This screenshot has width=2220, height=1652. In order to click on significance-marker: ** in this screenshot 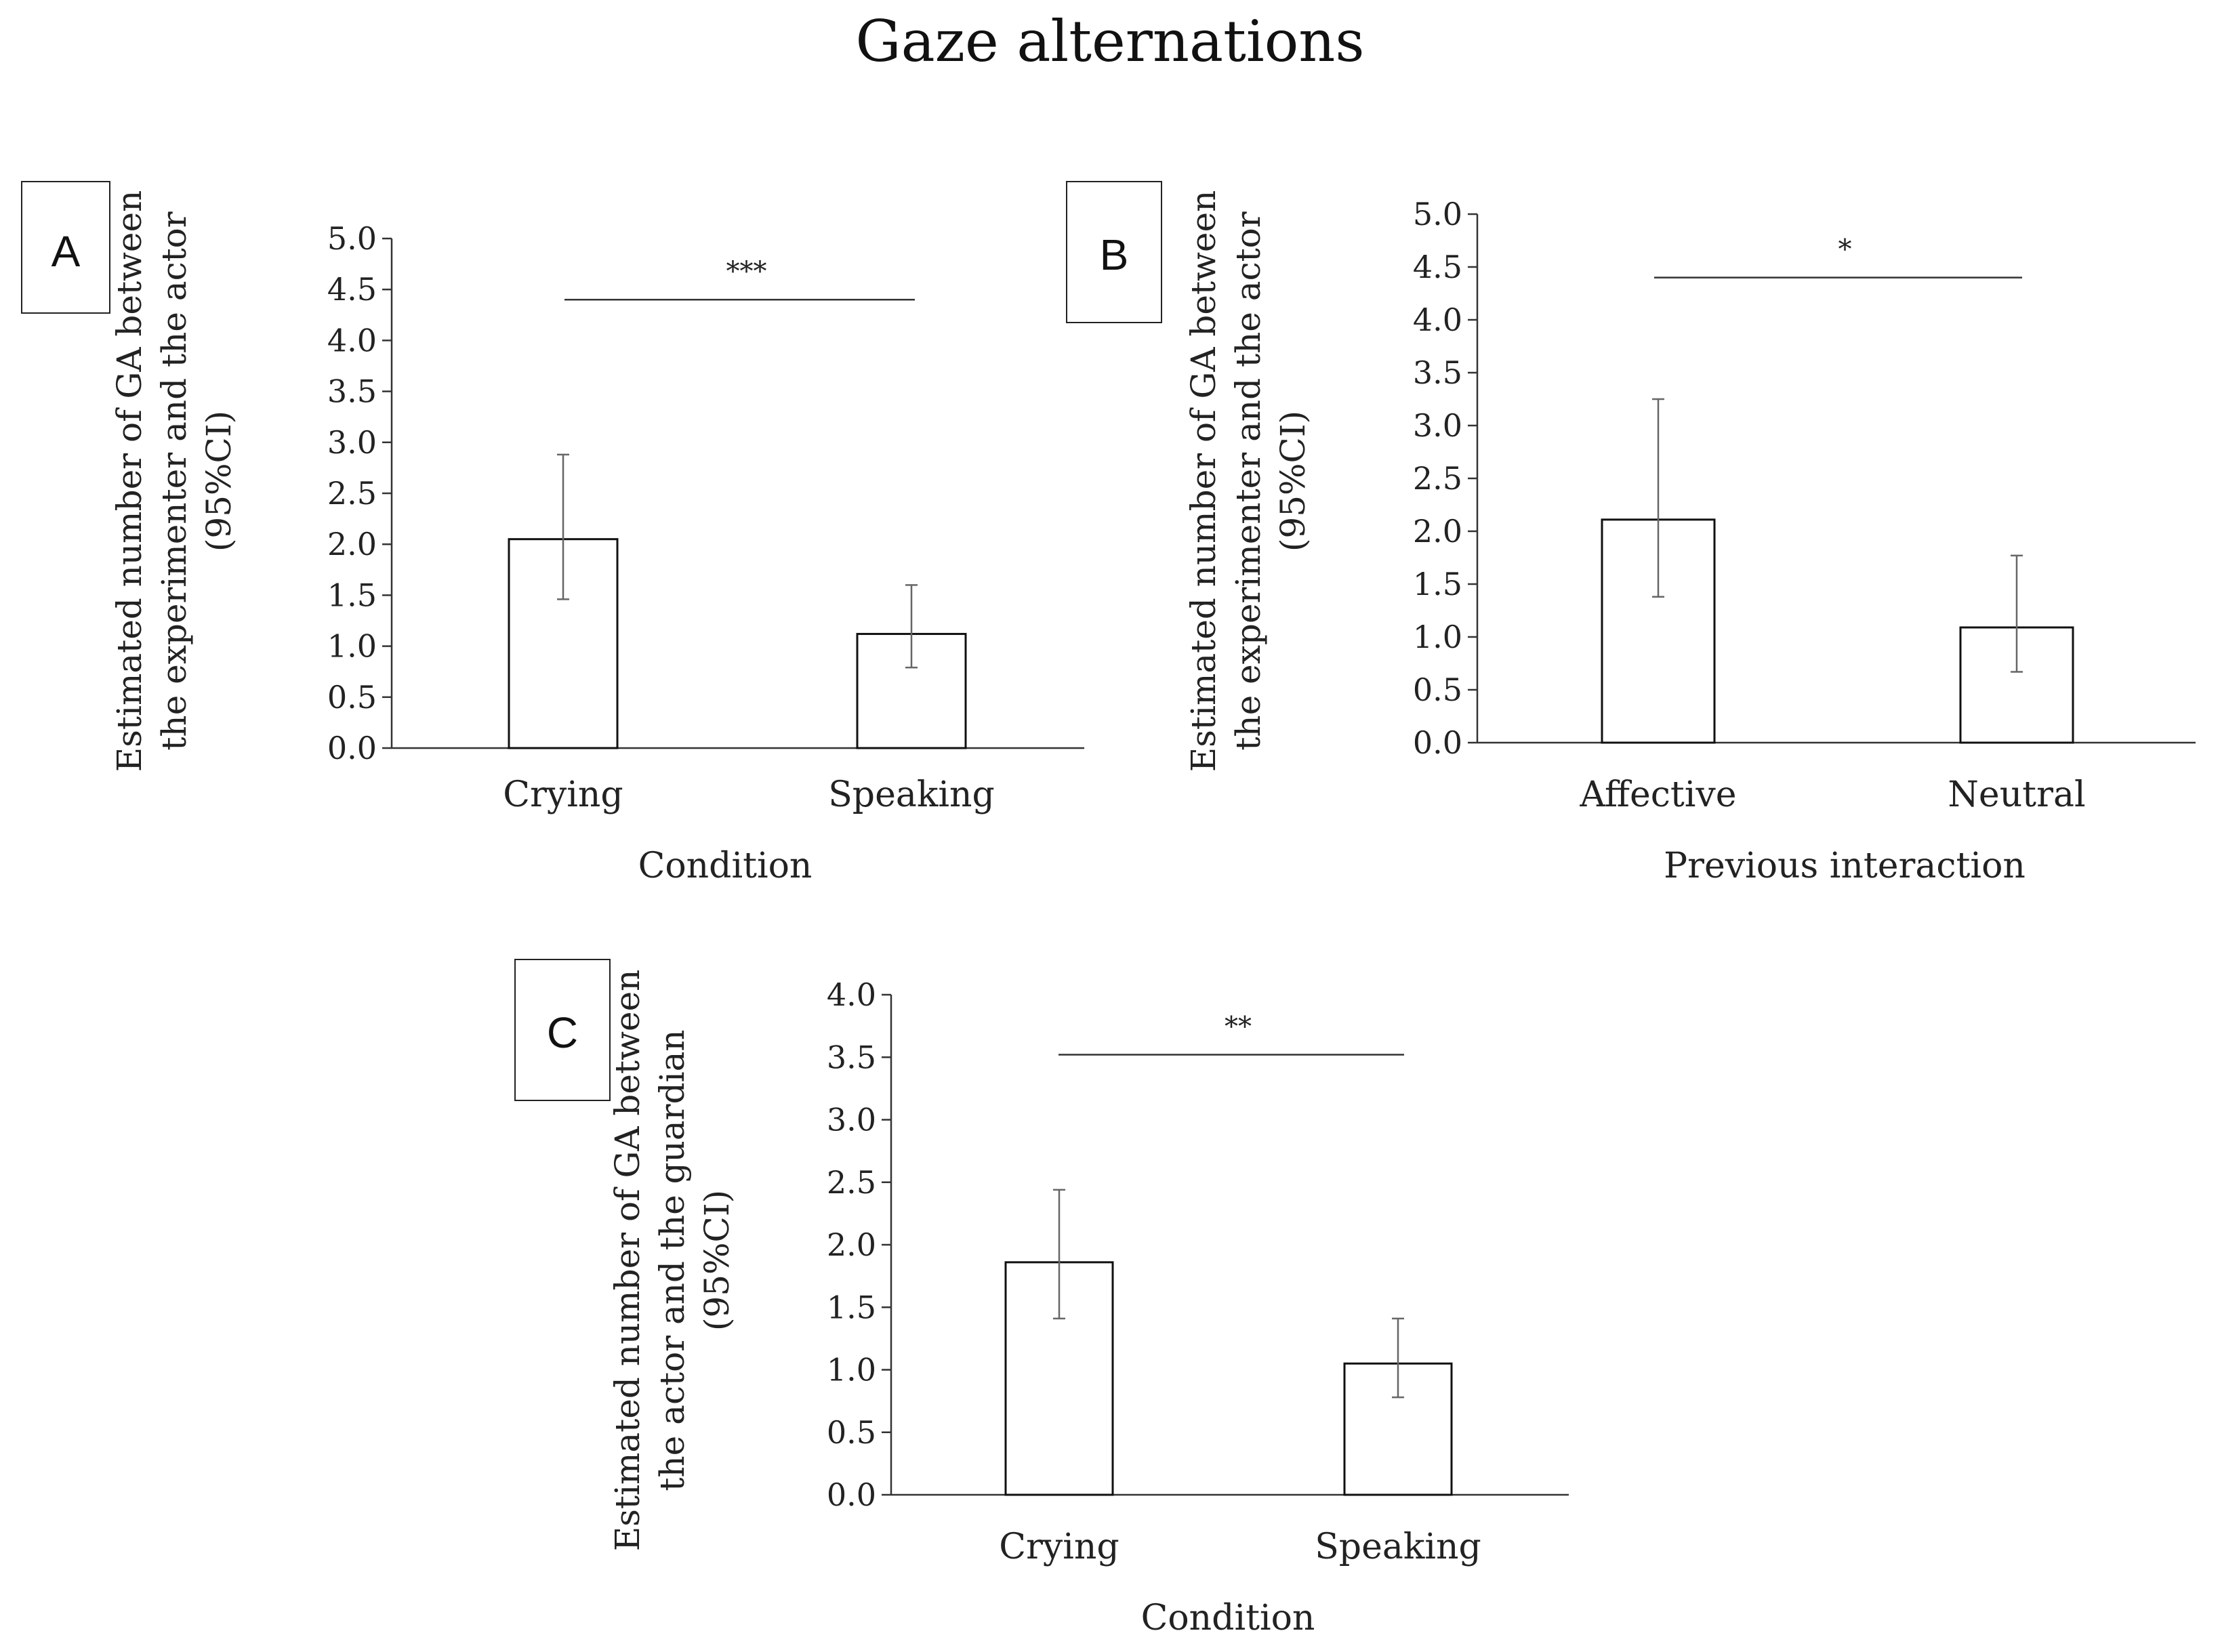, I will do `click(1238, 1027)`.